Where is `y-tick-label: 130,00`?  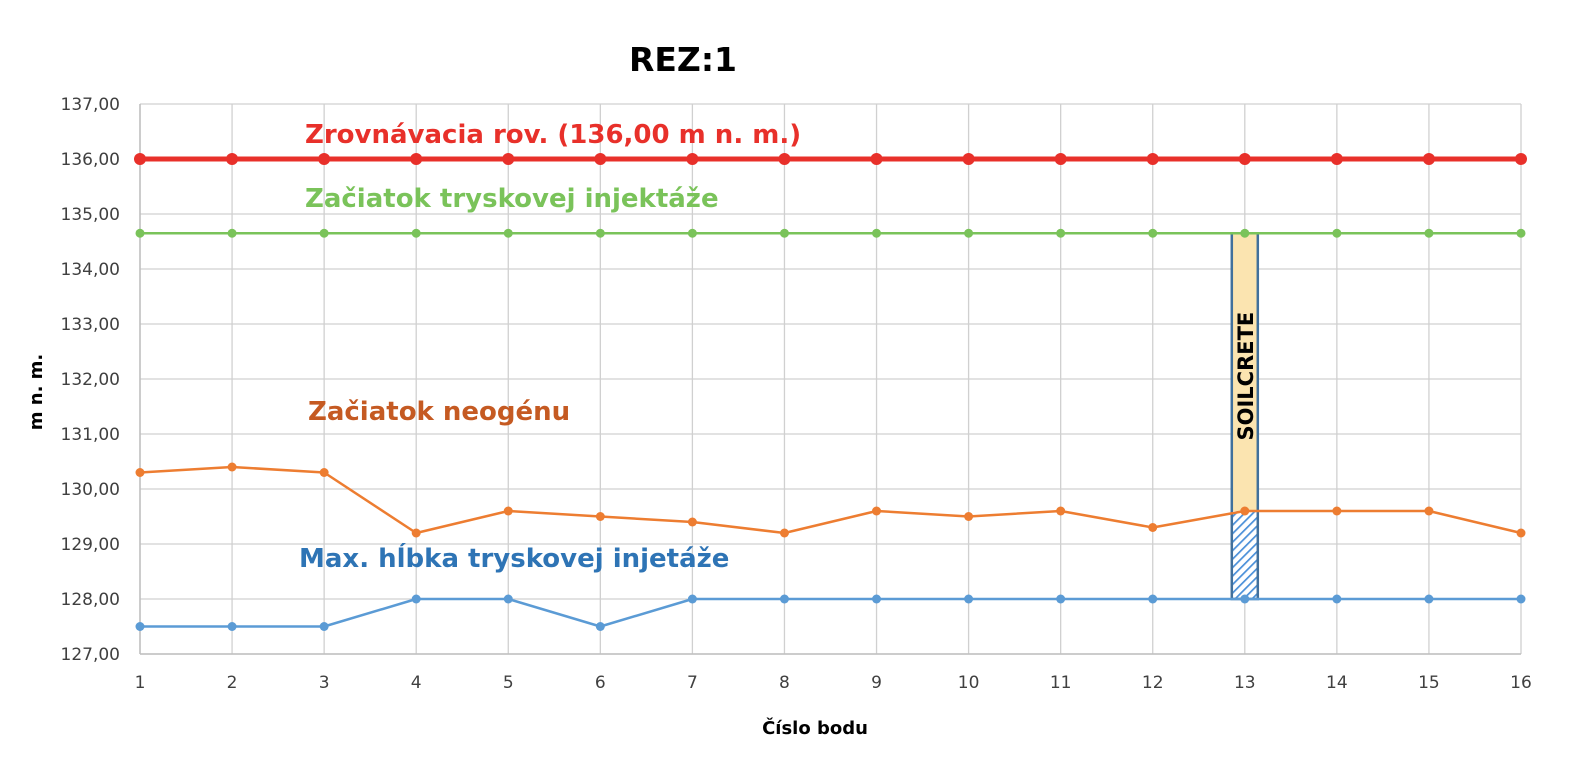
y-tick-label: 130,00 is located at coordinates (90, 490).